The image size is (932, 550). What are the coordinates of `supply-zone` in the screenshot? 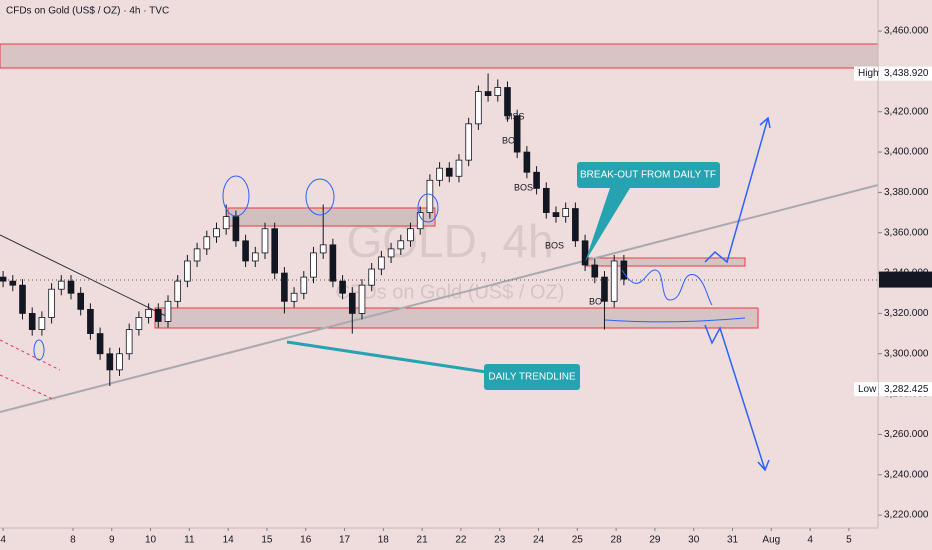 It's located at (439, 56).